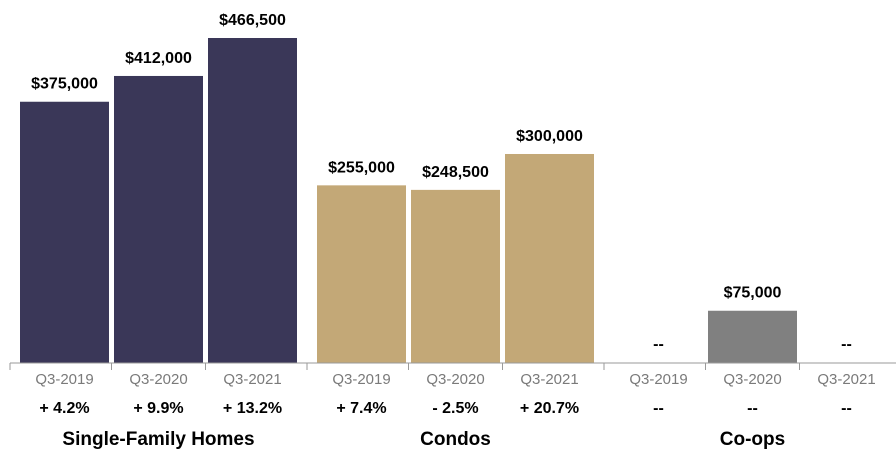  Describe the element at coordinates (64, 232) in the screenshot. I see `bar-single-family-homes-q3-2019` at that location.